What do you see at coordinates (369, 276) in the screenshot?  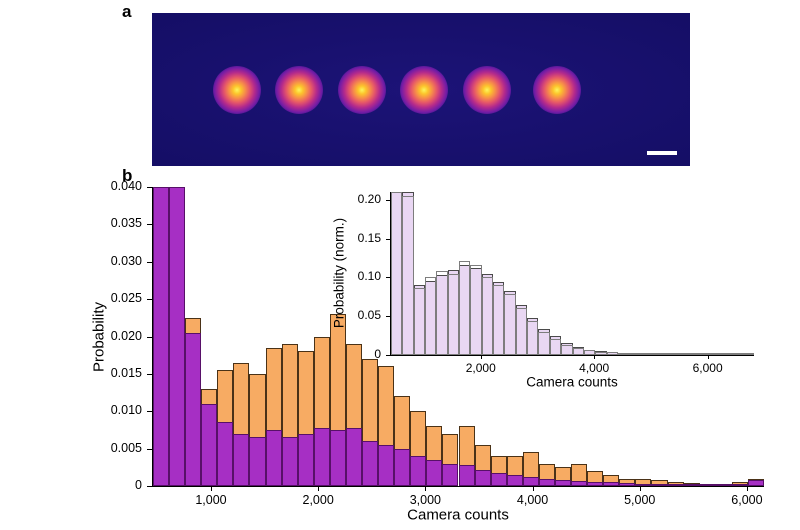 I see `y-tick-label: 0.10` at bounding box center [369, 276].